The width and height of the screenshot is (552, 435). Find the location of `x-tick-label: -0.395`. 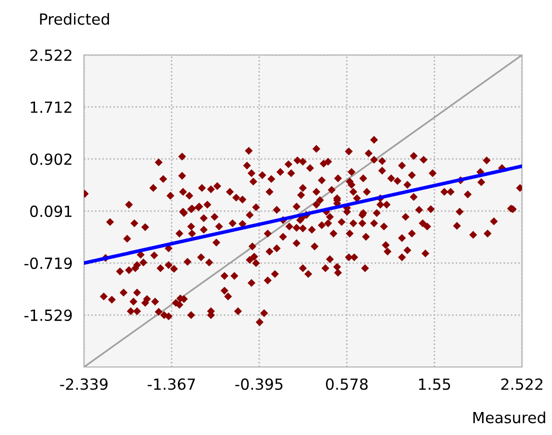

x-tick-label: -0.395 is located at coordinates (258, 384).